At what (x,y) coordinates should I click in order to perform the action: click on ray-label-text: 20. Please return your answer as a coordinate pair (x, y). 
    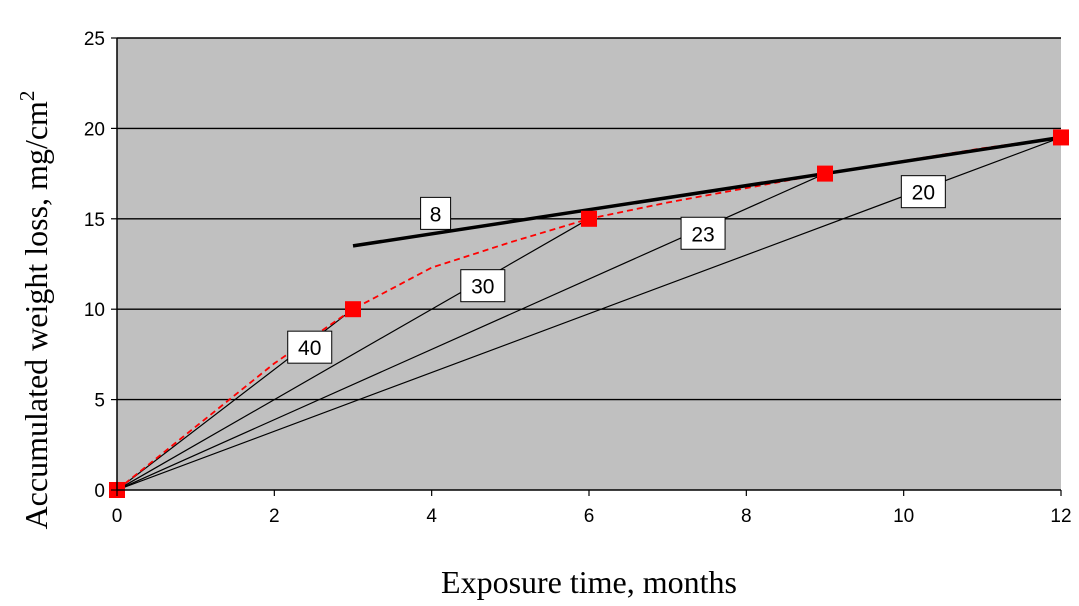
    Looking at the image, I should click on (923, 193).